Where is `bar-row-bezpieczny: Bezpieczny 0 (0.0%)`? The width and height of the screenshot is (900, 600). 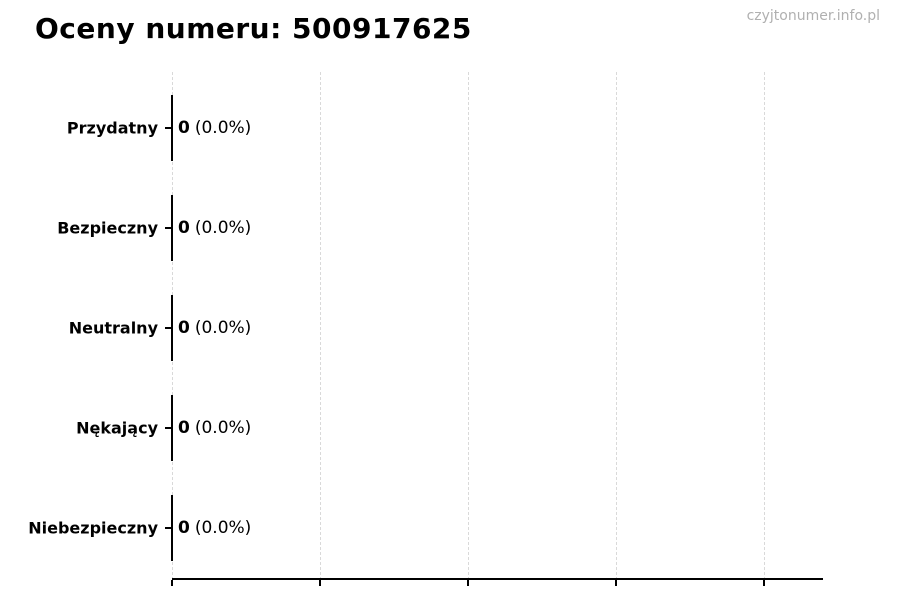 bar-row-bezpieczny: Bezpieczny 0 (0.0%) is located at coordinates (450, 228).